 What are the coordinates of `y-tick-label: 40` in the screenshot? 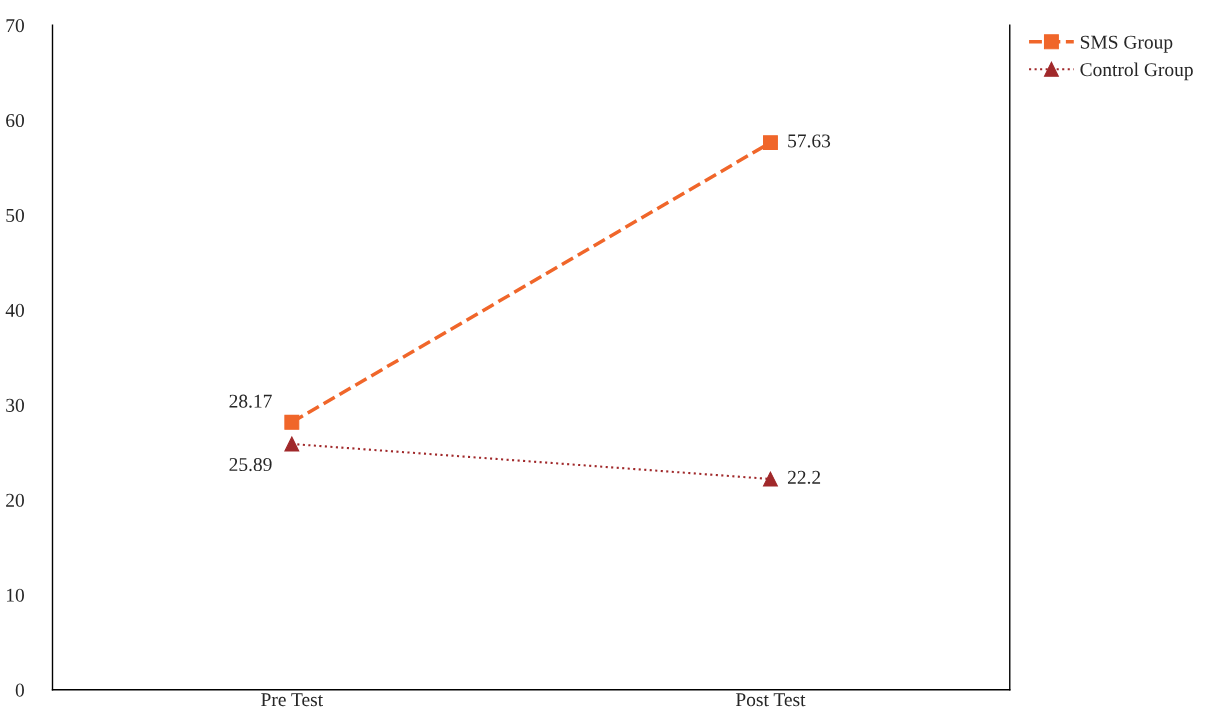 It's located at (14, 310).